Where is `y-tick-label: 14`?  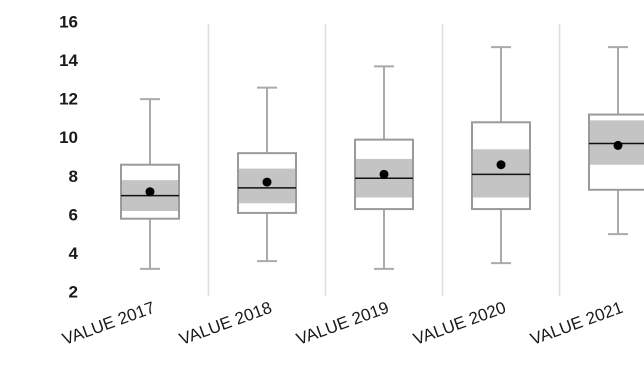
y-tick-label: 14 is located at coordinates (68, 60).